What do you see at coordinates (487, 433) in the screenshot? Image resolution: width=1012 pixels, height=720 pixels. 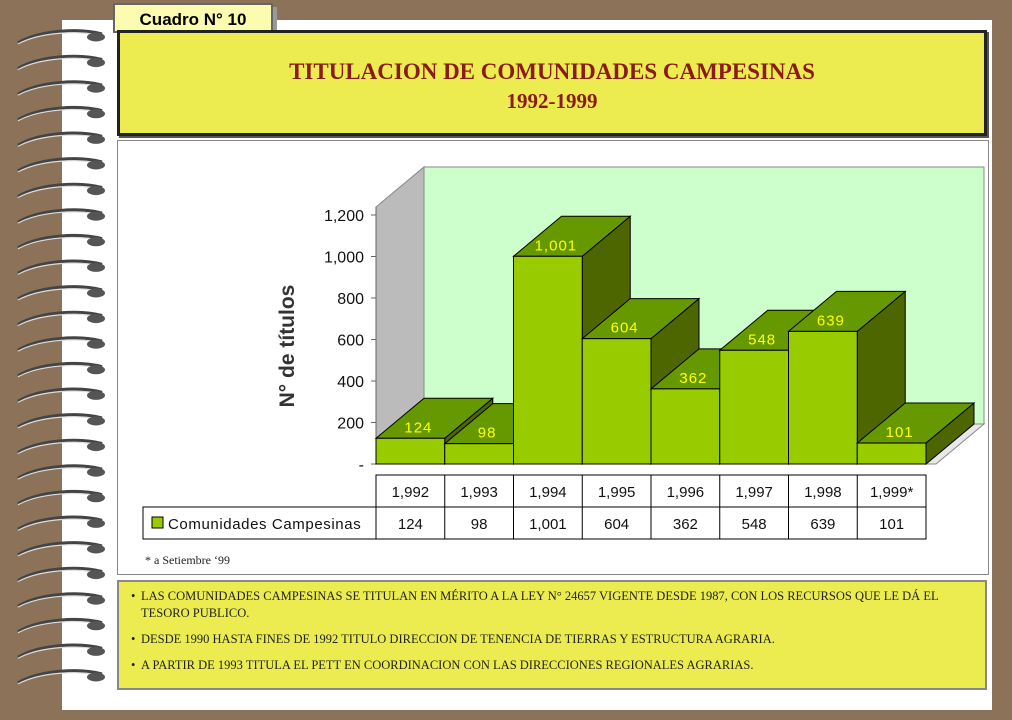 I see `bar-value-label: 98` at bounding box center [487, 433].